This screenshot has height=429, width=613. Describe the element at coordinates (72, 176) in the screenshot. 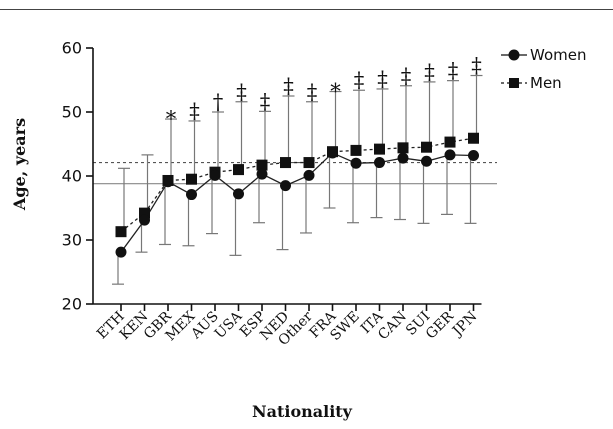

I see `y-tick-label: 40` at that location.